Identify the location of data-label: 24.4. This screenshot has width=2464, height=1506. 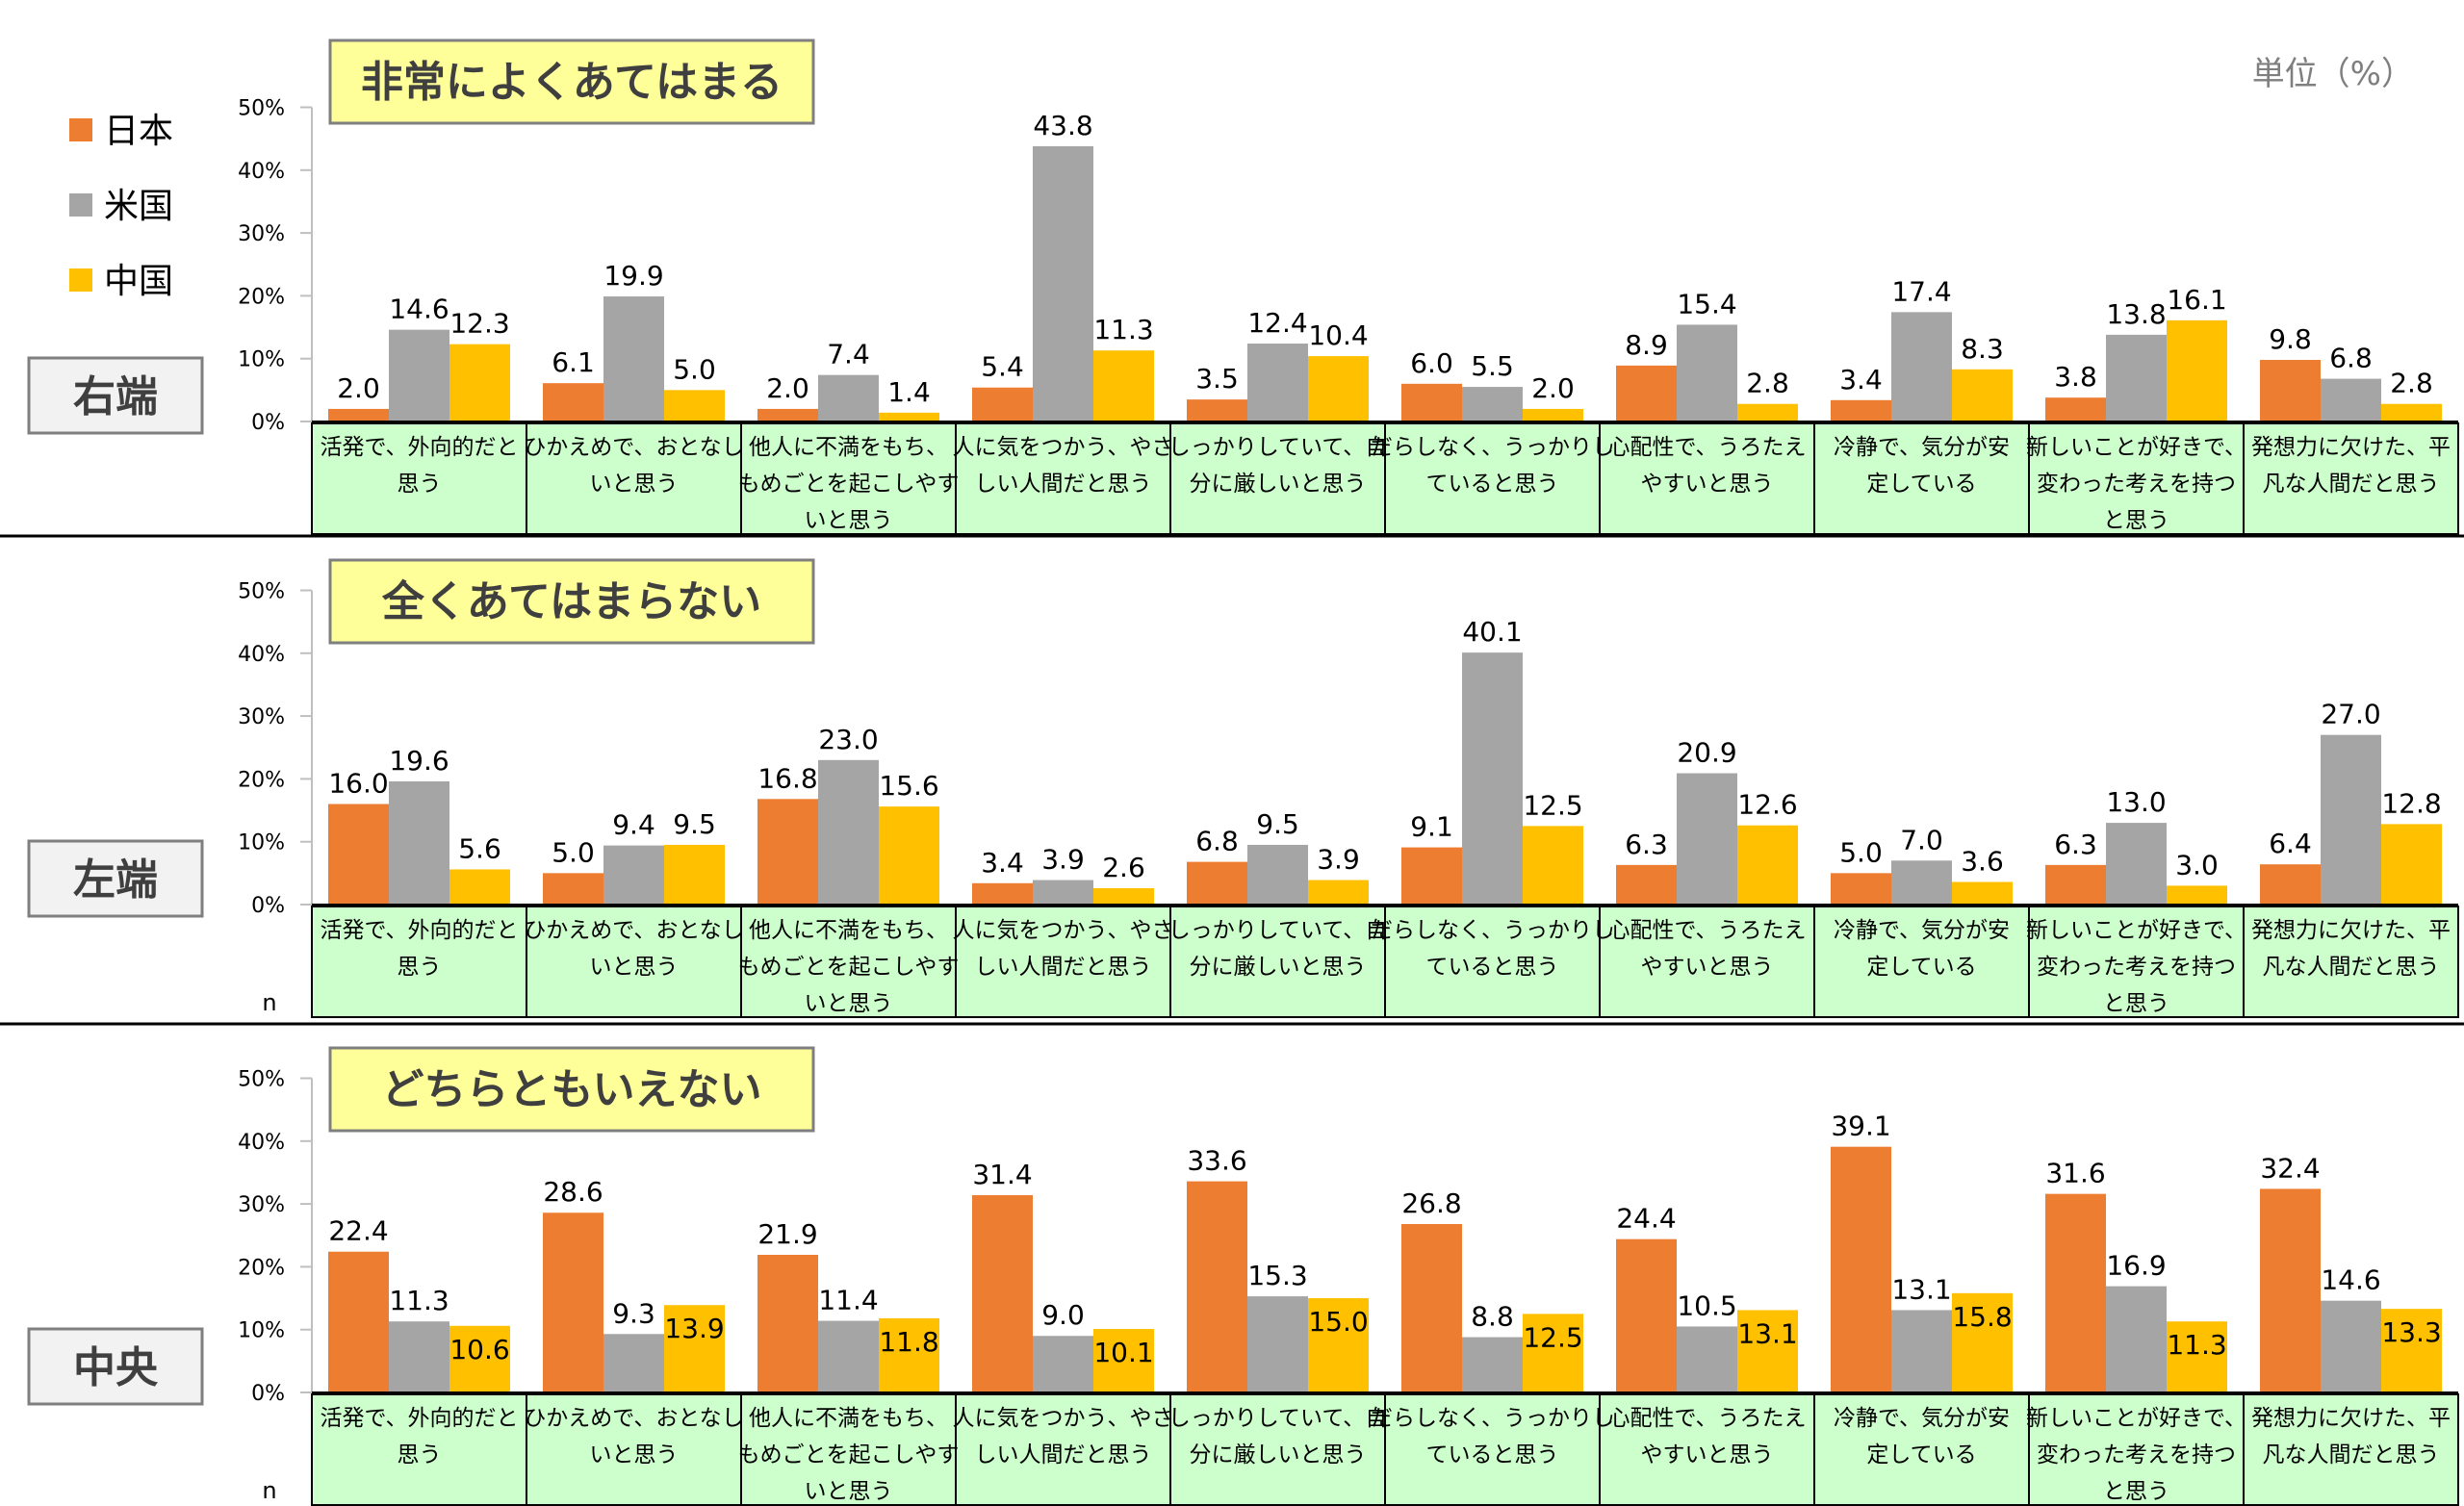
(1646, 1219).